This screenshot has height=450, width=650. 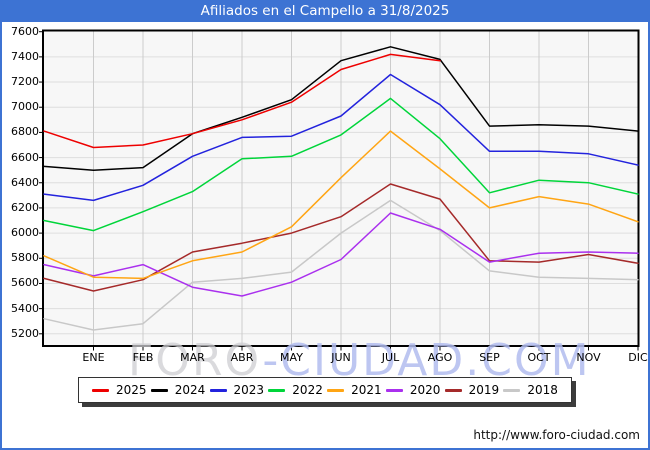 I want to click on y-tick-label-5400: 5400, so click(x=25, y=308).